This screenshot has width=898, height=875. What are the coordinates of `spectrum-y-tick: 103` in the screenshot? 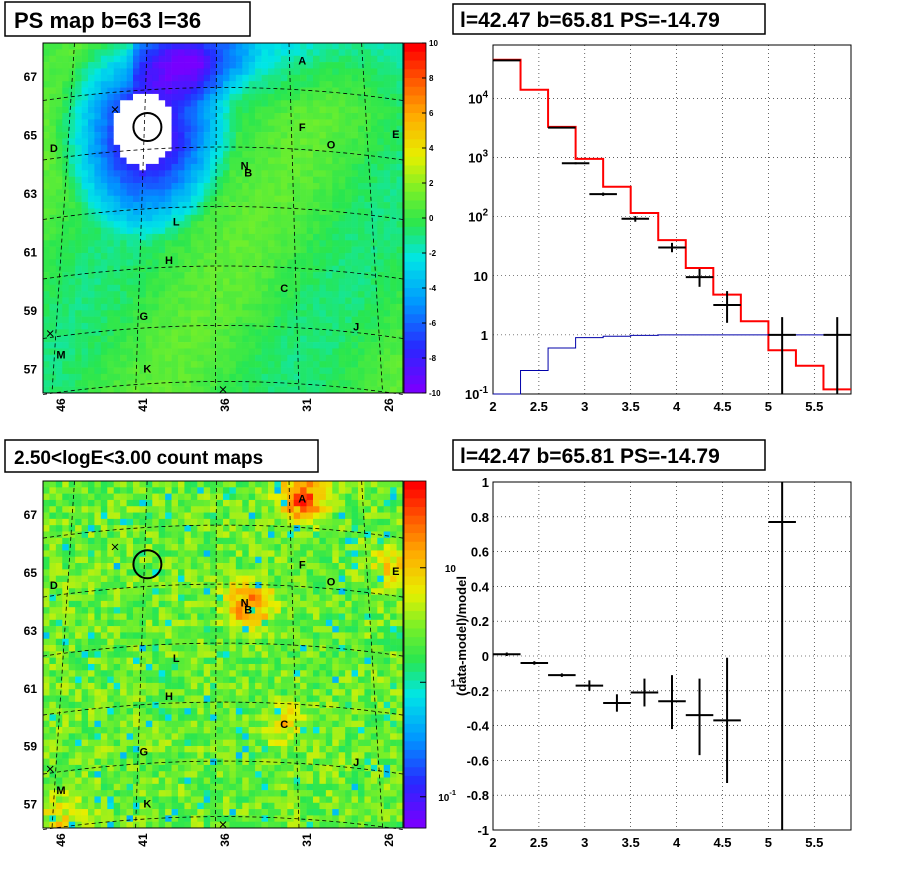 It's located at (478, 157).